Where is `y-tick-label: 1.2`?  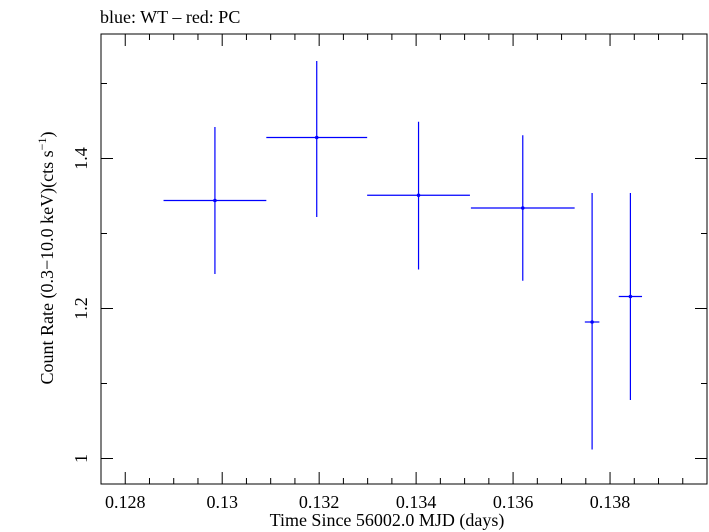
y-tick-label: 1.2 is located at coordinates (81, 308).